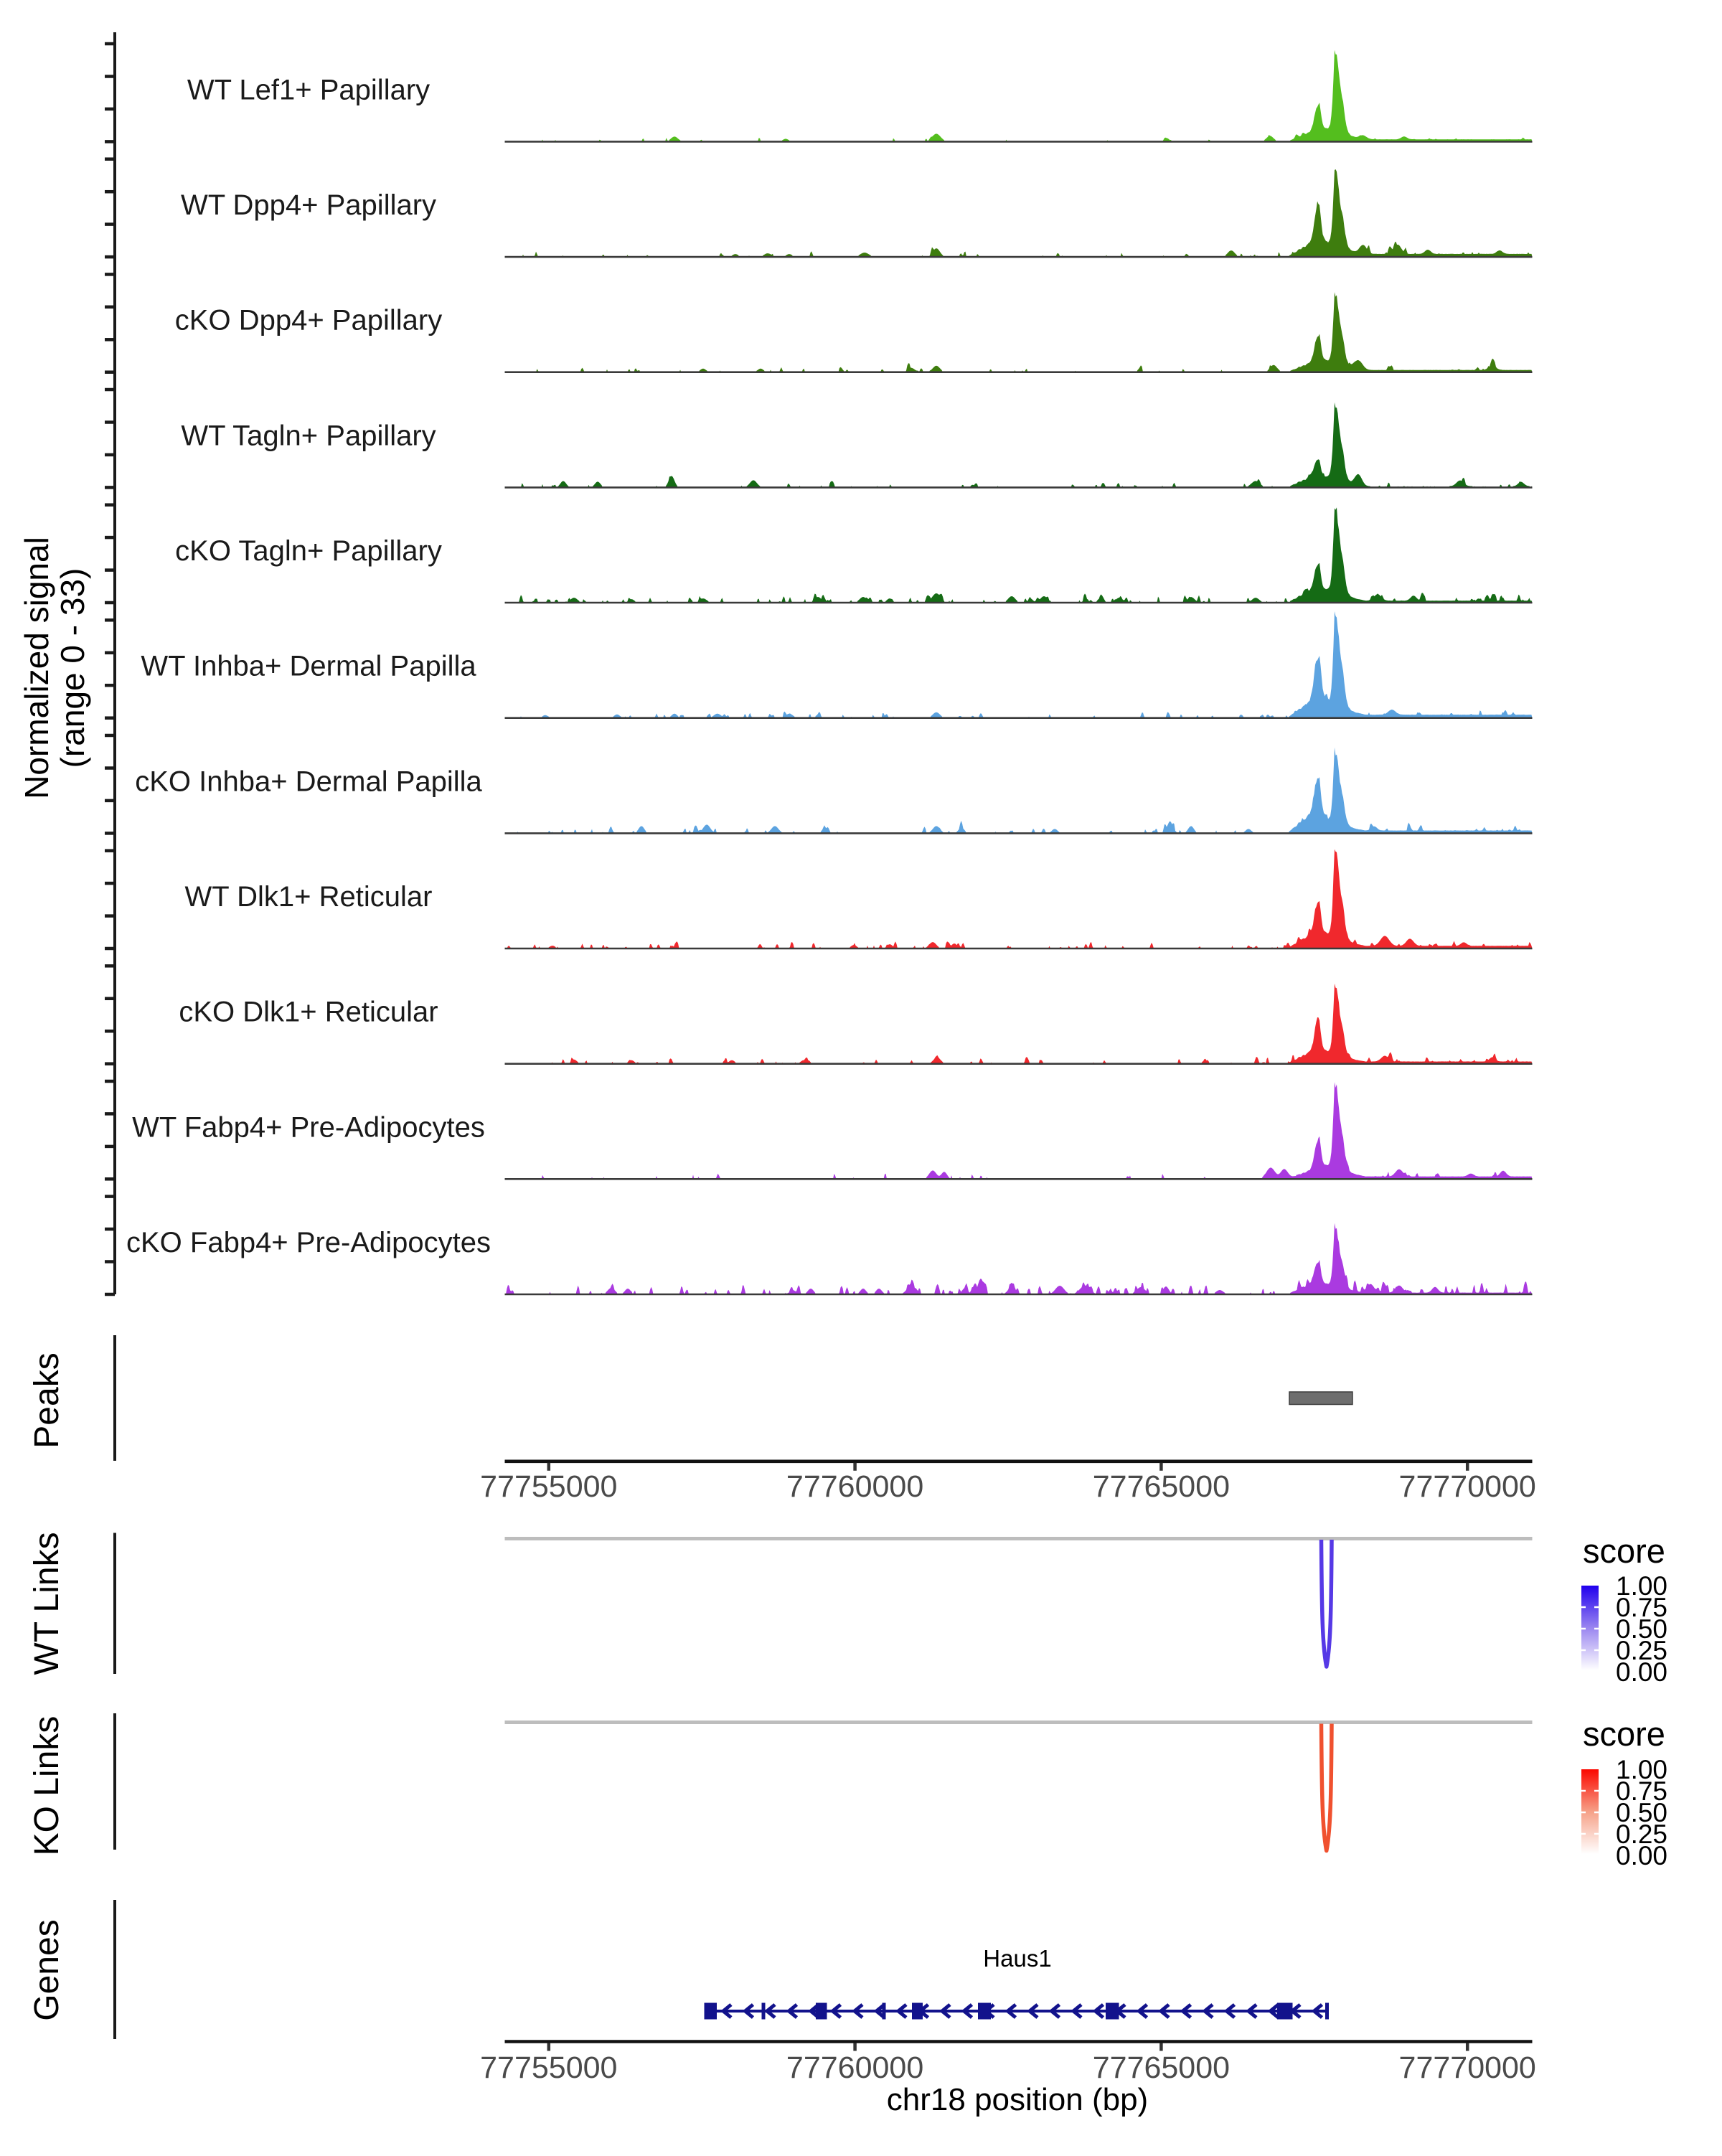 The width and height of the screenshot is (1722, 2156). What do you see at coordinates (73, 668) in the screenshot?
I see `svg-text: (range 0 - 33)` at bounding box center [73, 668].